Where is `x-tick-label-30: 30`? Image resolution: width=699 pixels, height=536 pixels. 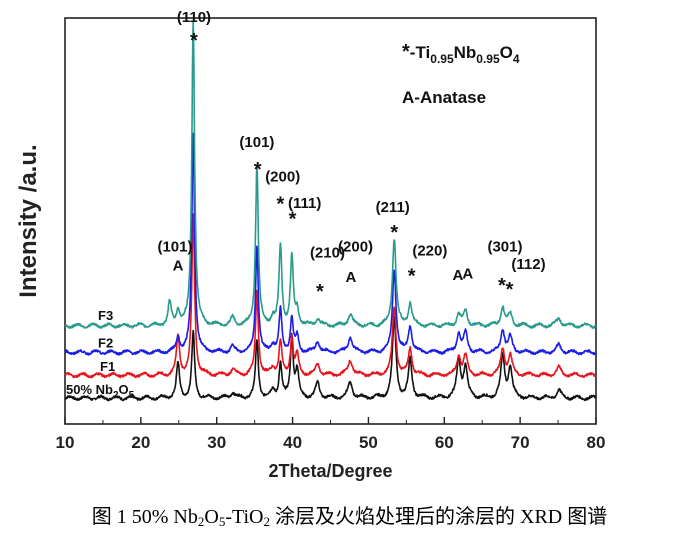 x-tick-label-30: 30 is located at coordinates (216, 442).